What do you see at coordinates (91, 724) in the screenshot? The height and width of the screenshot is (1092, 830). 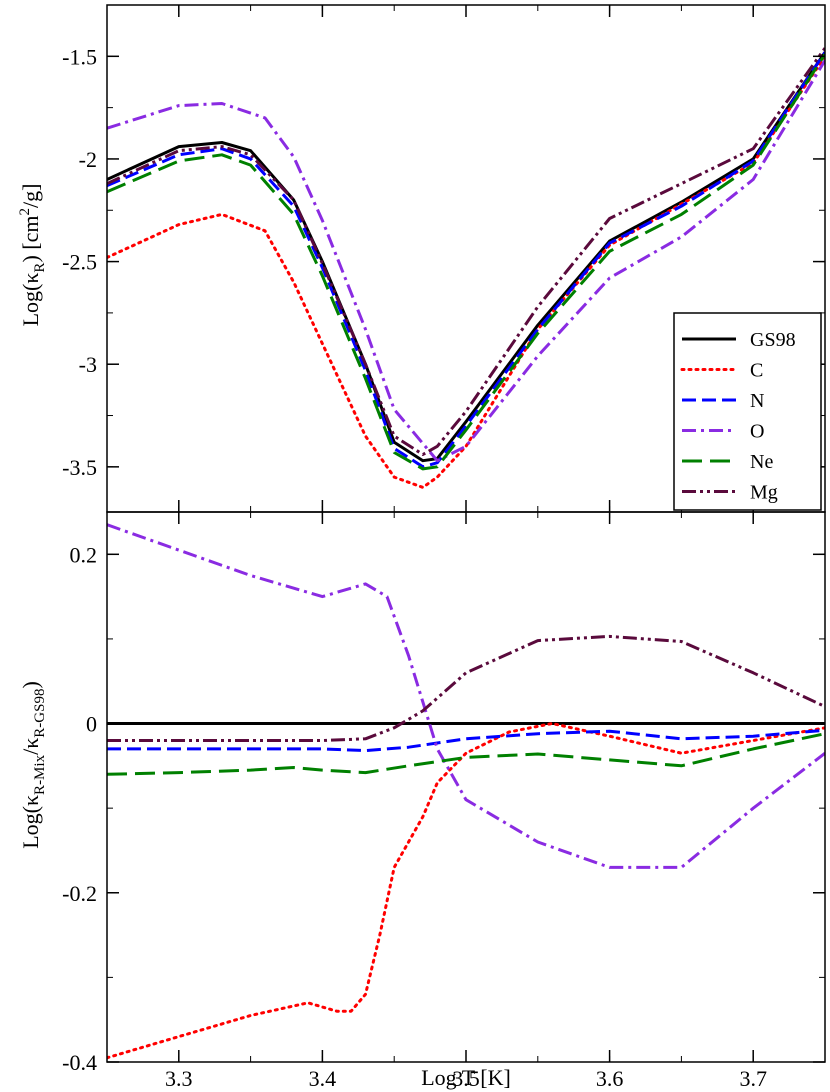 I see `bottom-y-tick-label: 0` at bounding box center [91, 724].